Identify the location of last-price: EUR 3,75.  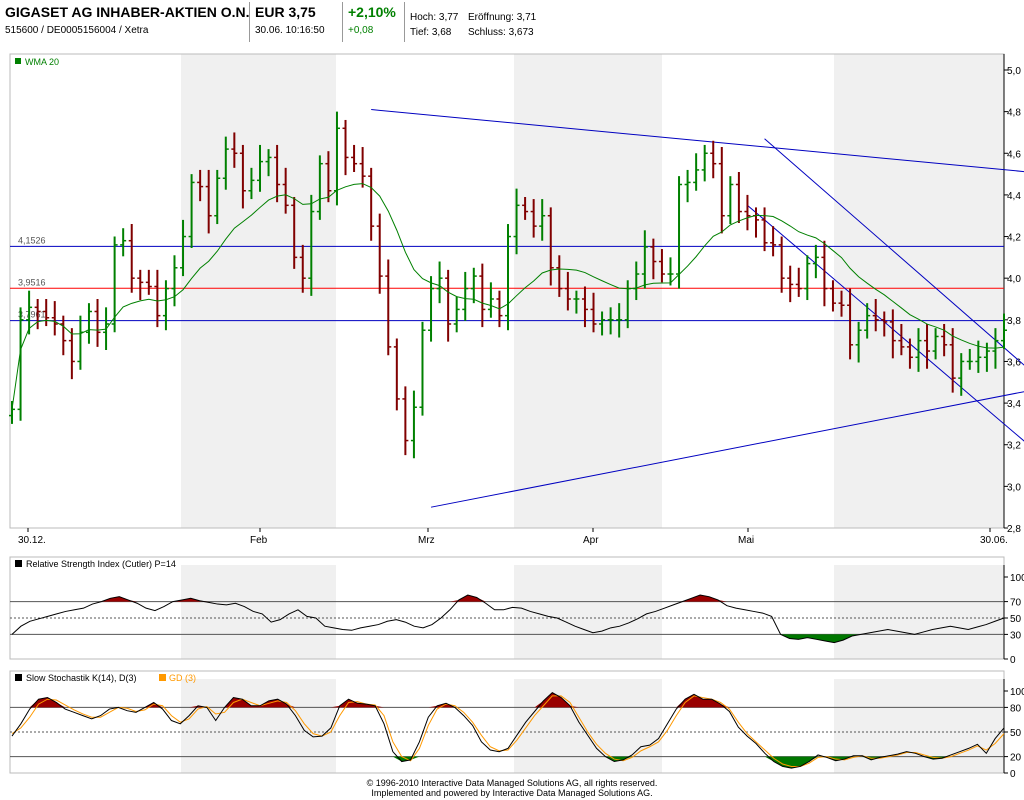
(285, 12).